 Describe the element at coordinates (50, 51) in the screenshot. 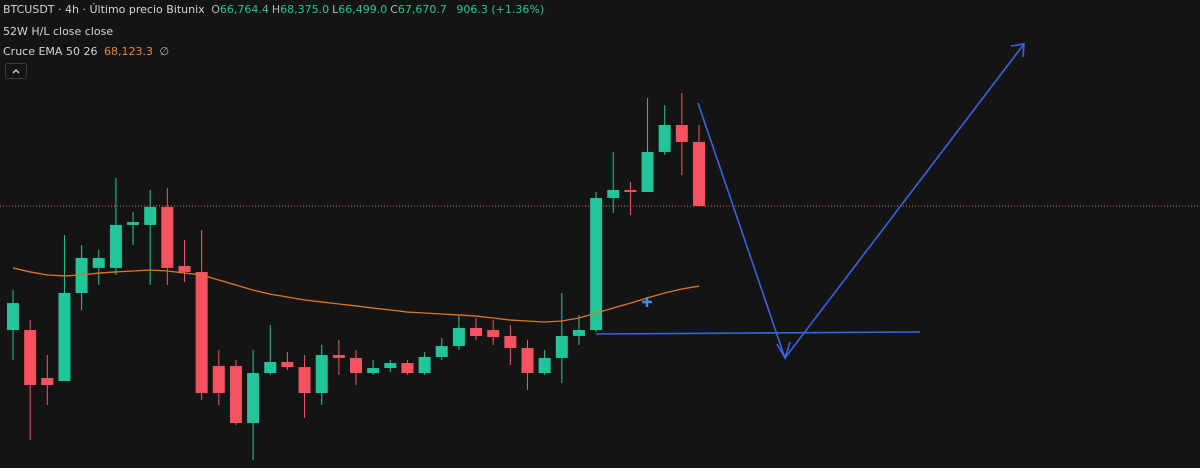

I see `indicator-name: Cruce EMA 50 26` at that location.